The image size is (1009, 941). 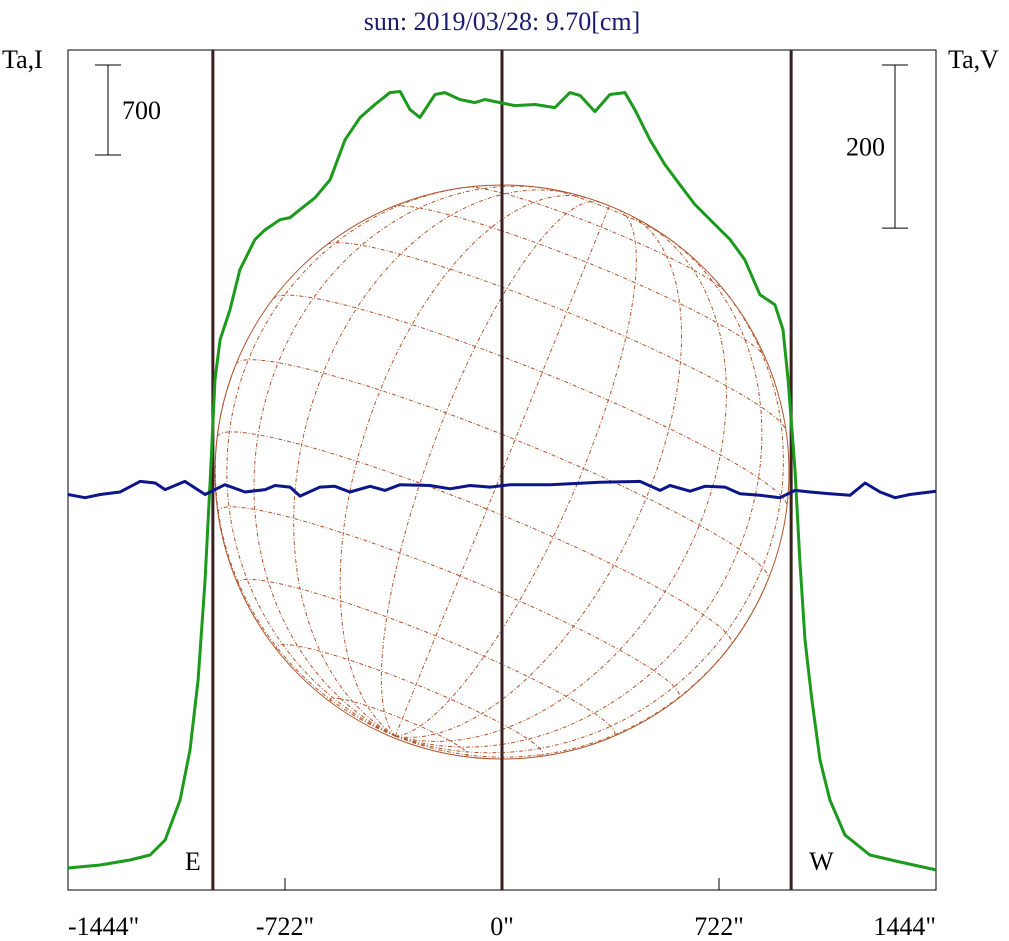 I want to click on chart-title: sun: 2019/03/28: 9.70[cm], so click(x=502, y=21).